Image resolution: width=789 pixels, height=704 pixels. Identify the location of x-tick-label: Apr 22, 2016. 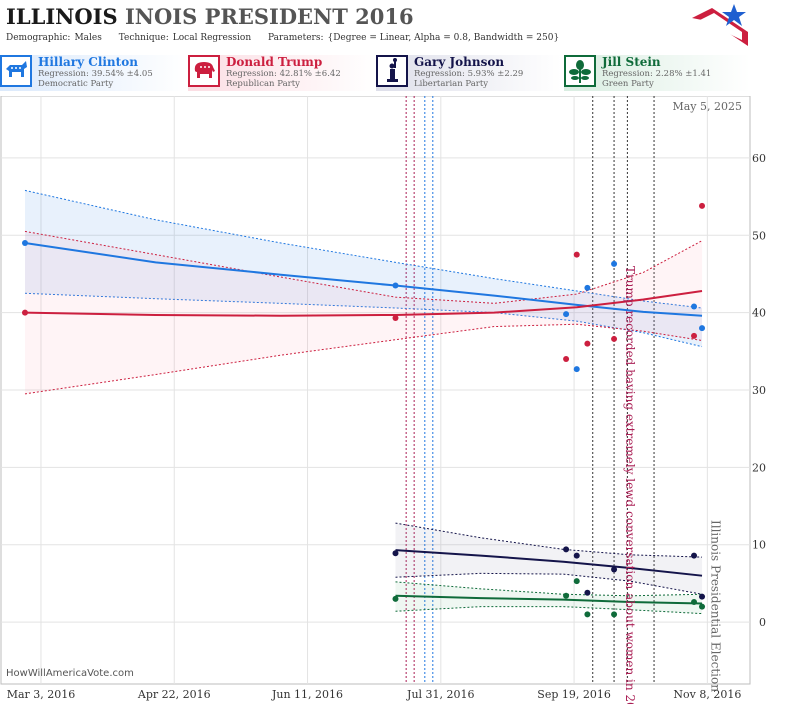
(174, 694).